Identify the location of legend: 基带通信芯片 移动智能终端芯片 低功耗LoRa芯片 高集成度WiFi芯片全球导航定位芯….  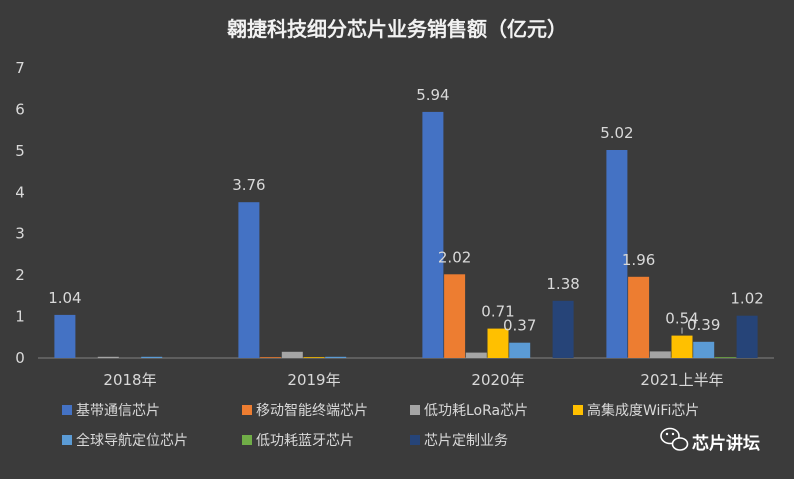
(380, 425).